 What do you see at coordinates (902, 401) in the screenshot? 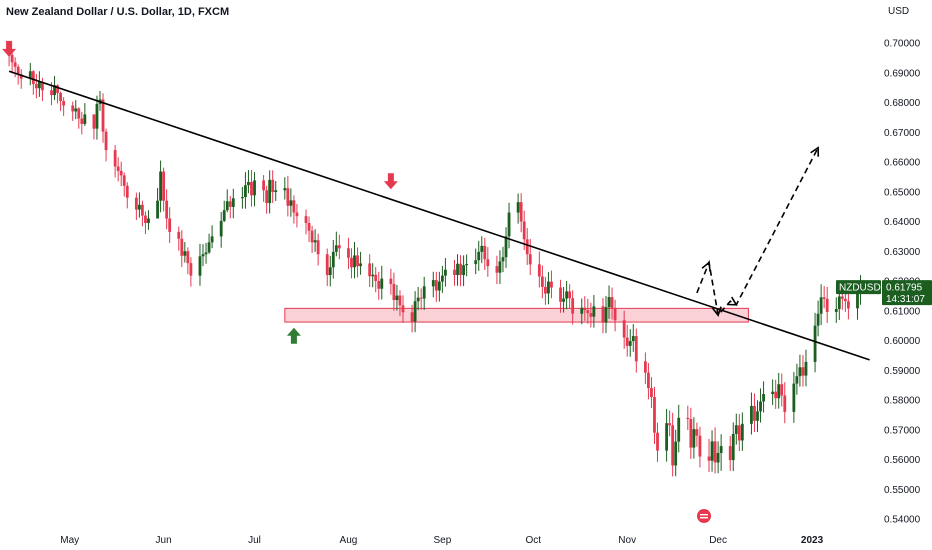
I see `price-tick-label: 0.58000` at bounding box center [902, 401].